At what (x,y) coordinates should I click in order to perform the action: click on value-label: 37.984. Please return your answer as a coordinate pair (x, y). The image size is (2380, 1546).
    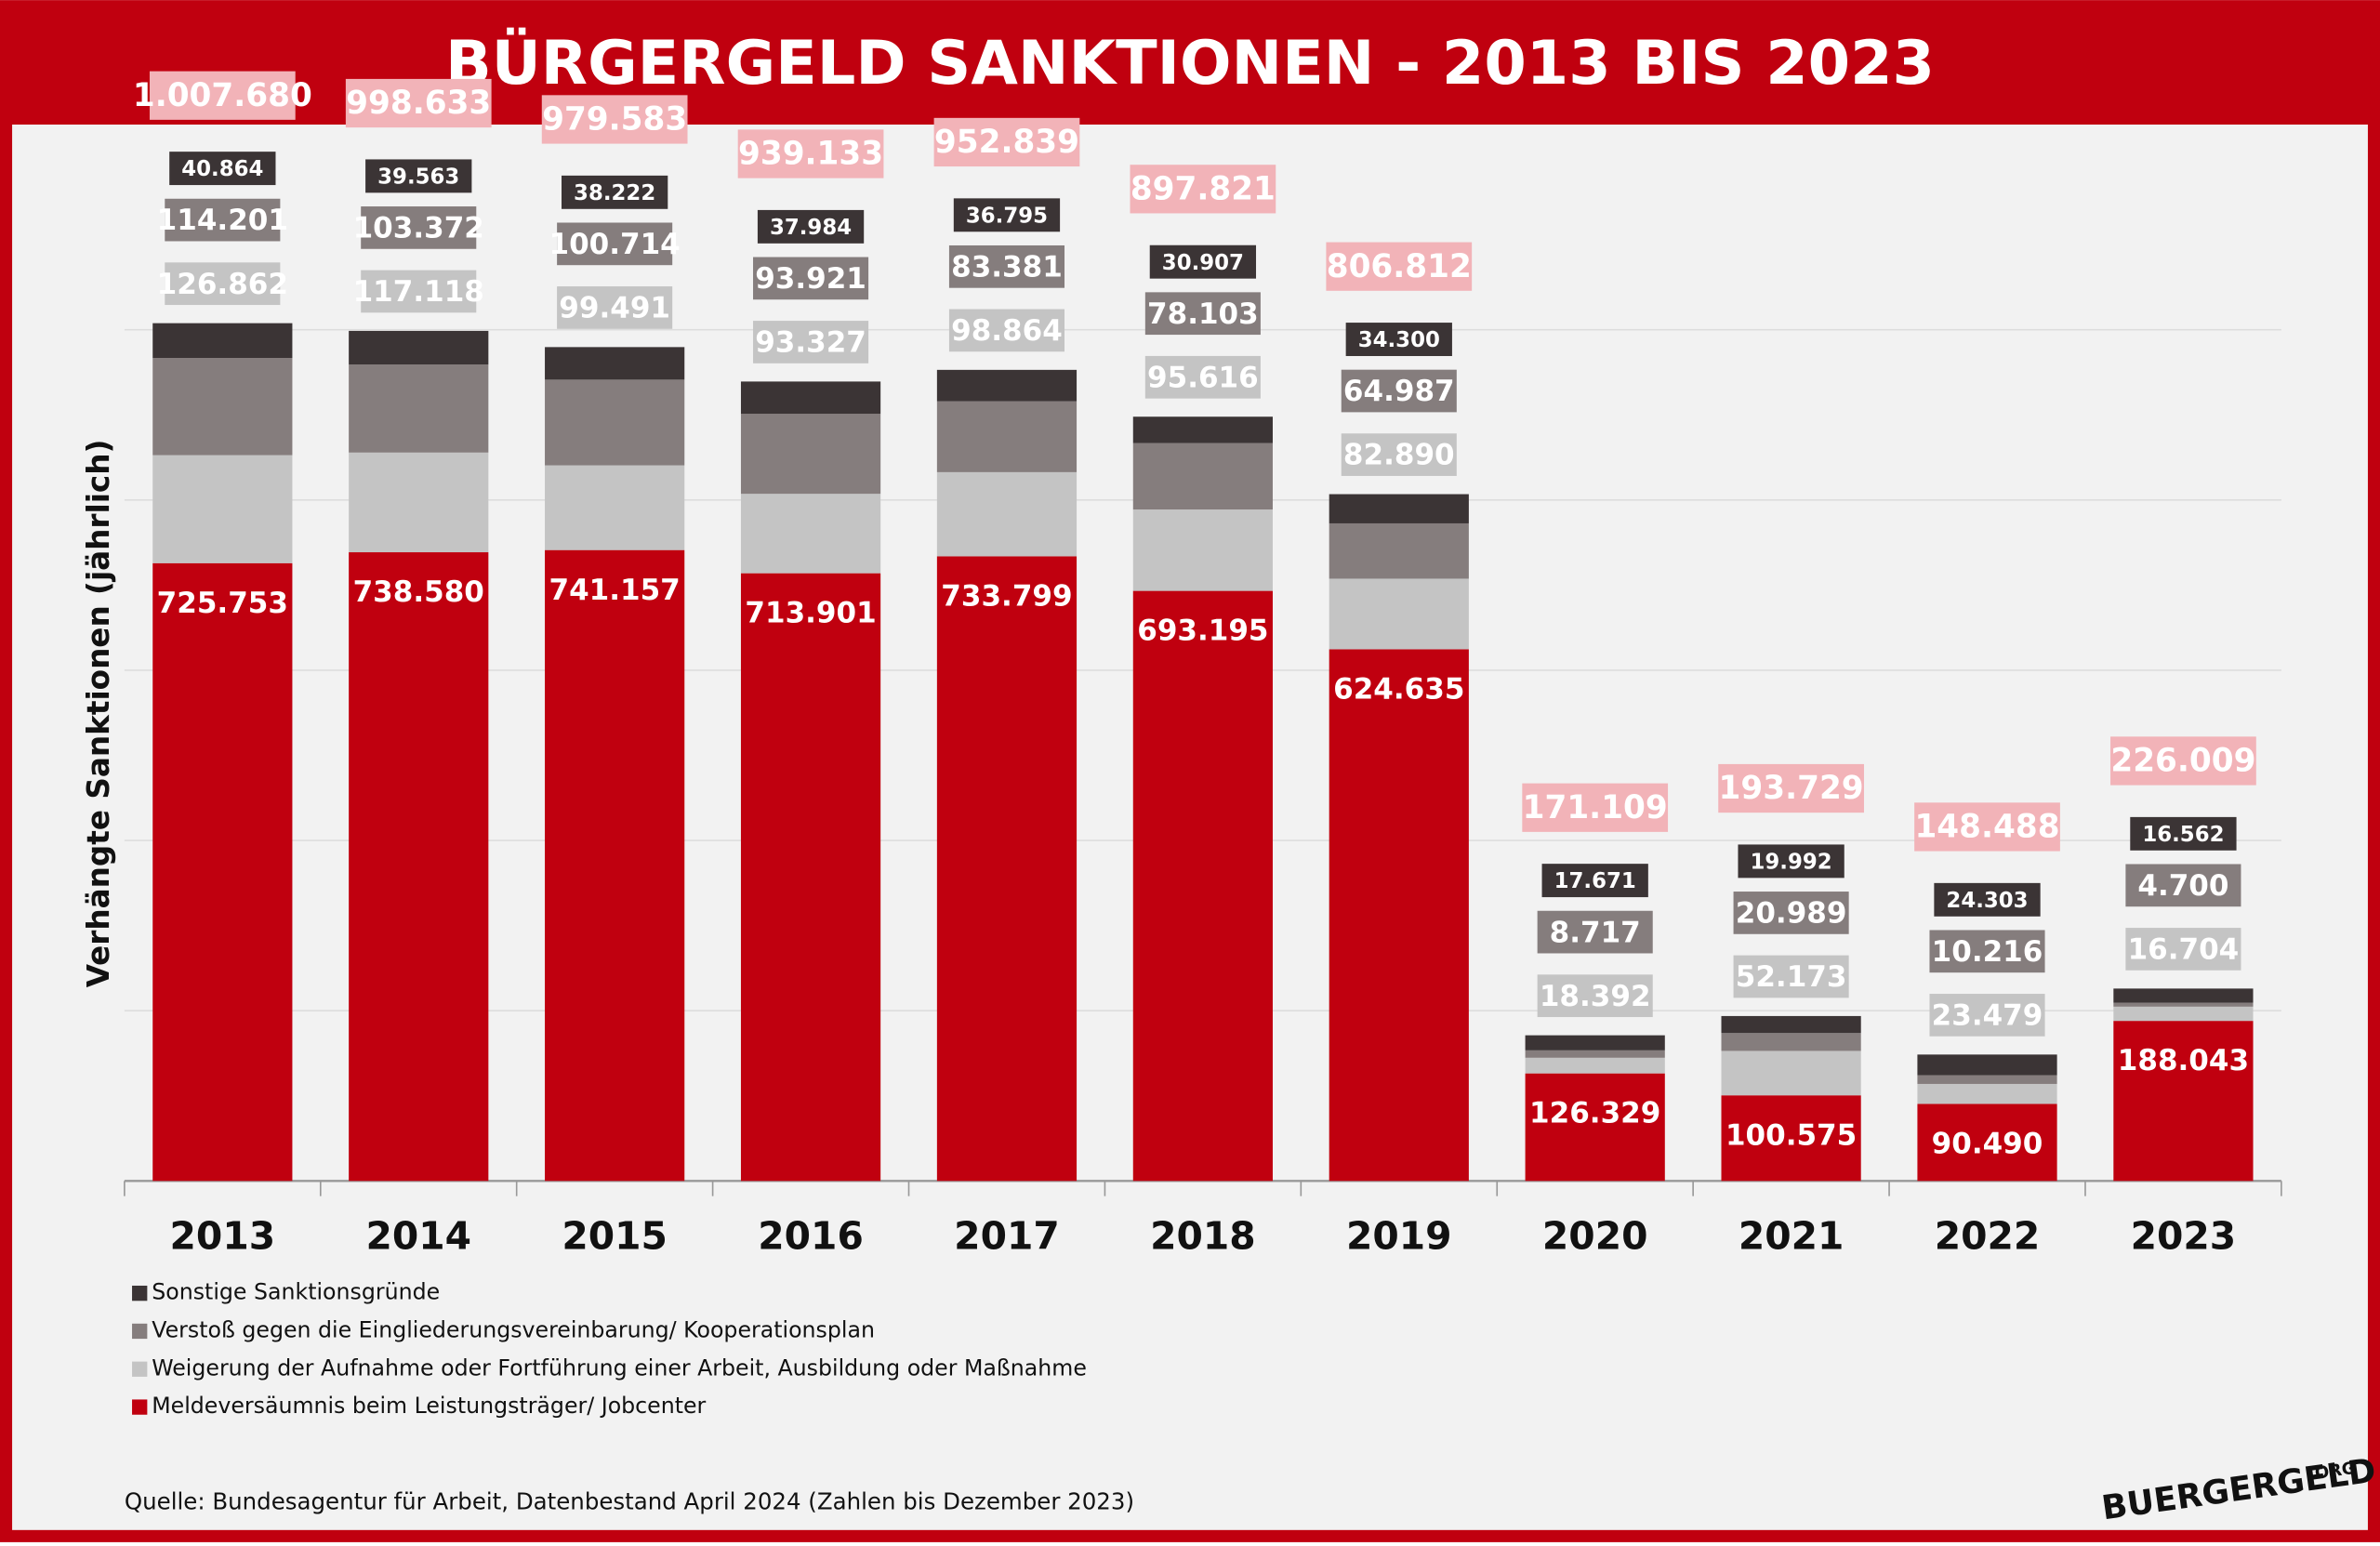
    Looking at the image, I should click on (811, 228).